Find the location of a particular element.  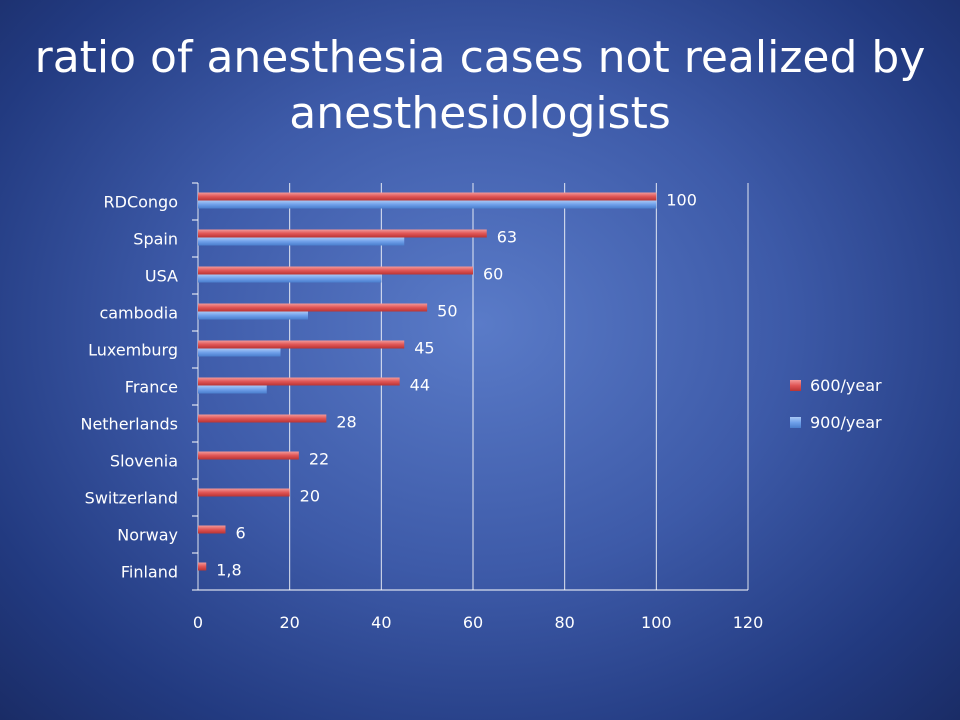

x-tick-label: 40 is located at coordinates (381, 622).